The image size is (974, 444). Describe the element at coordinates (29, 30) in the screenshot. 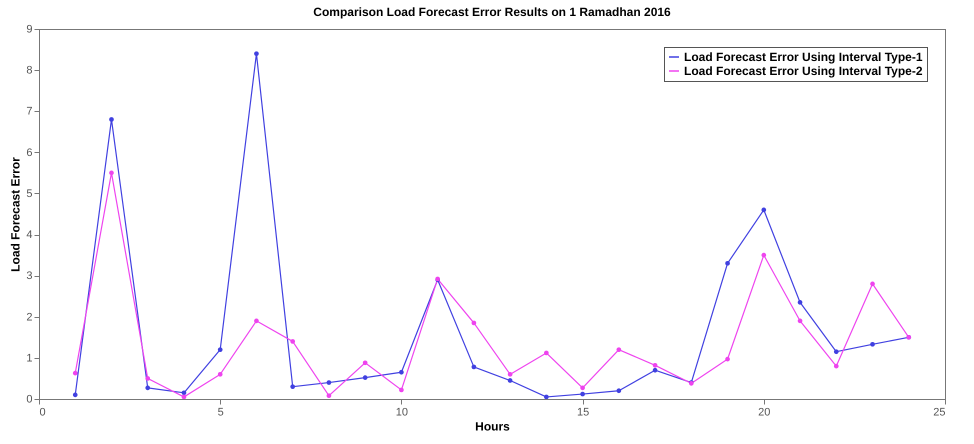

I see `y-tick-label: 9` at that location.